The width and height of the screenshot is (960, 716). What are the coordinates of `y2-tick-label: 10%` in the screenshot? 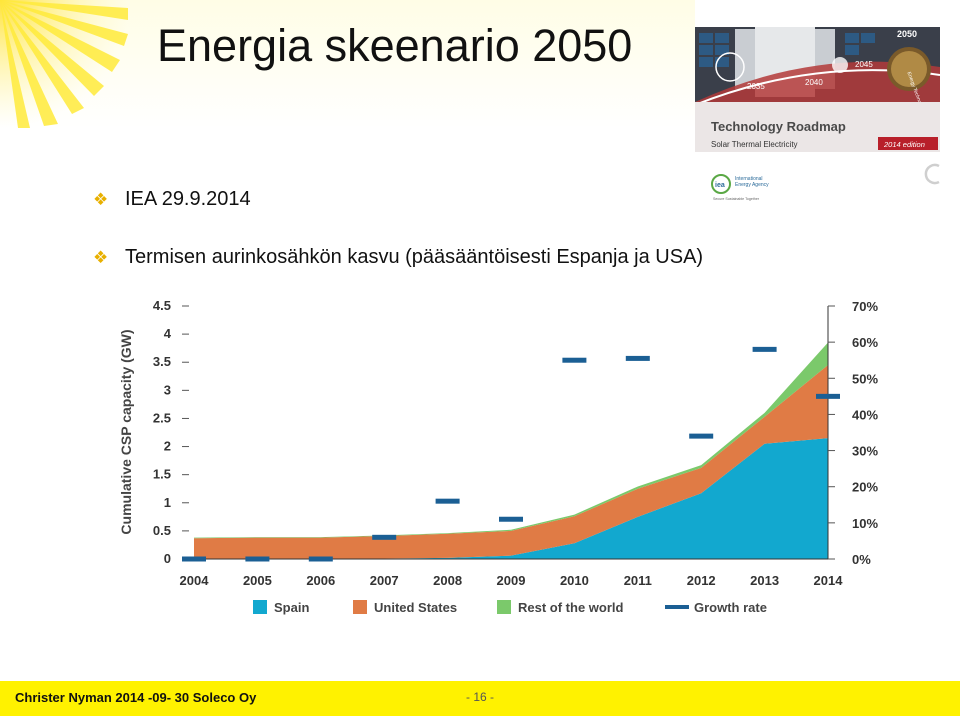 It's located at (865, 523).